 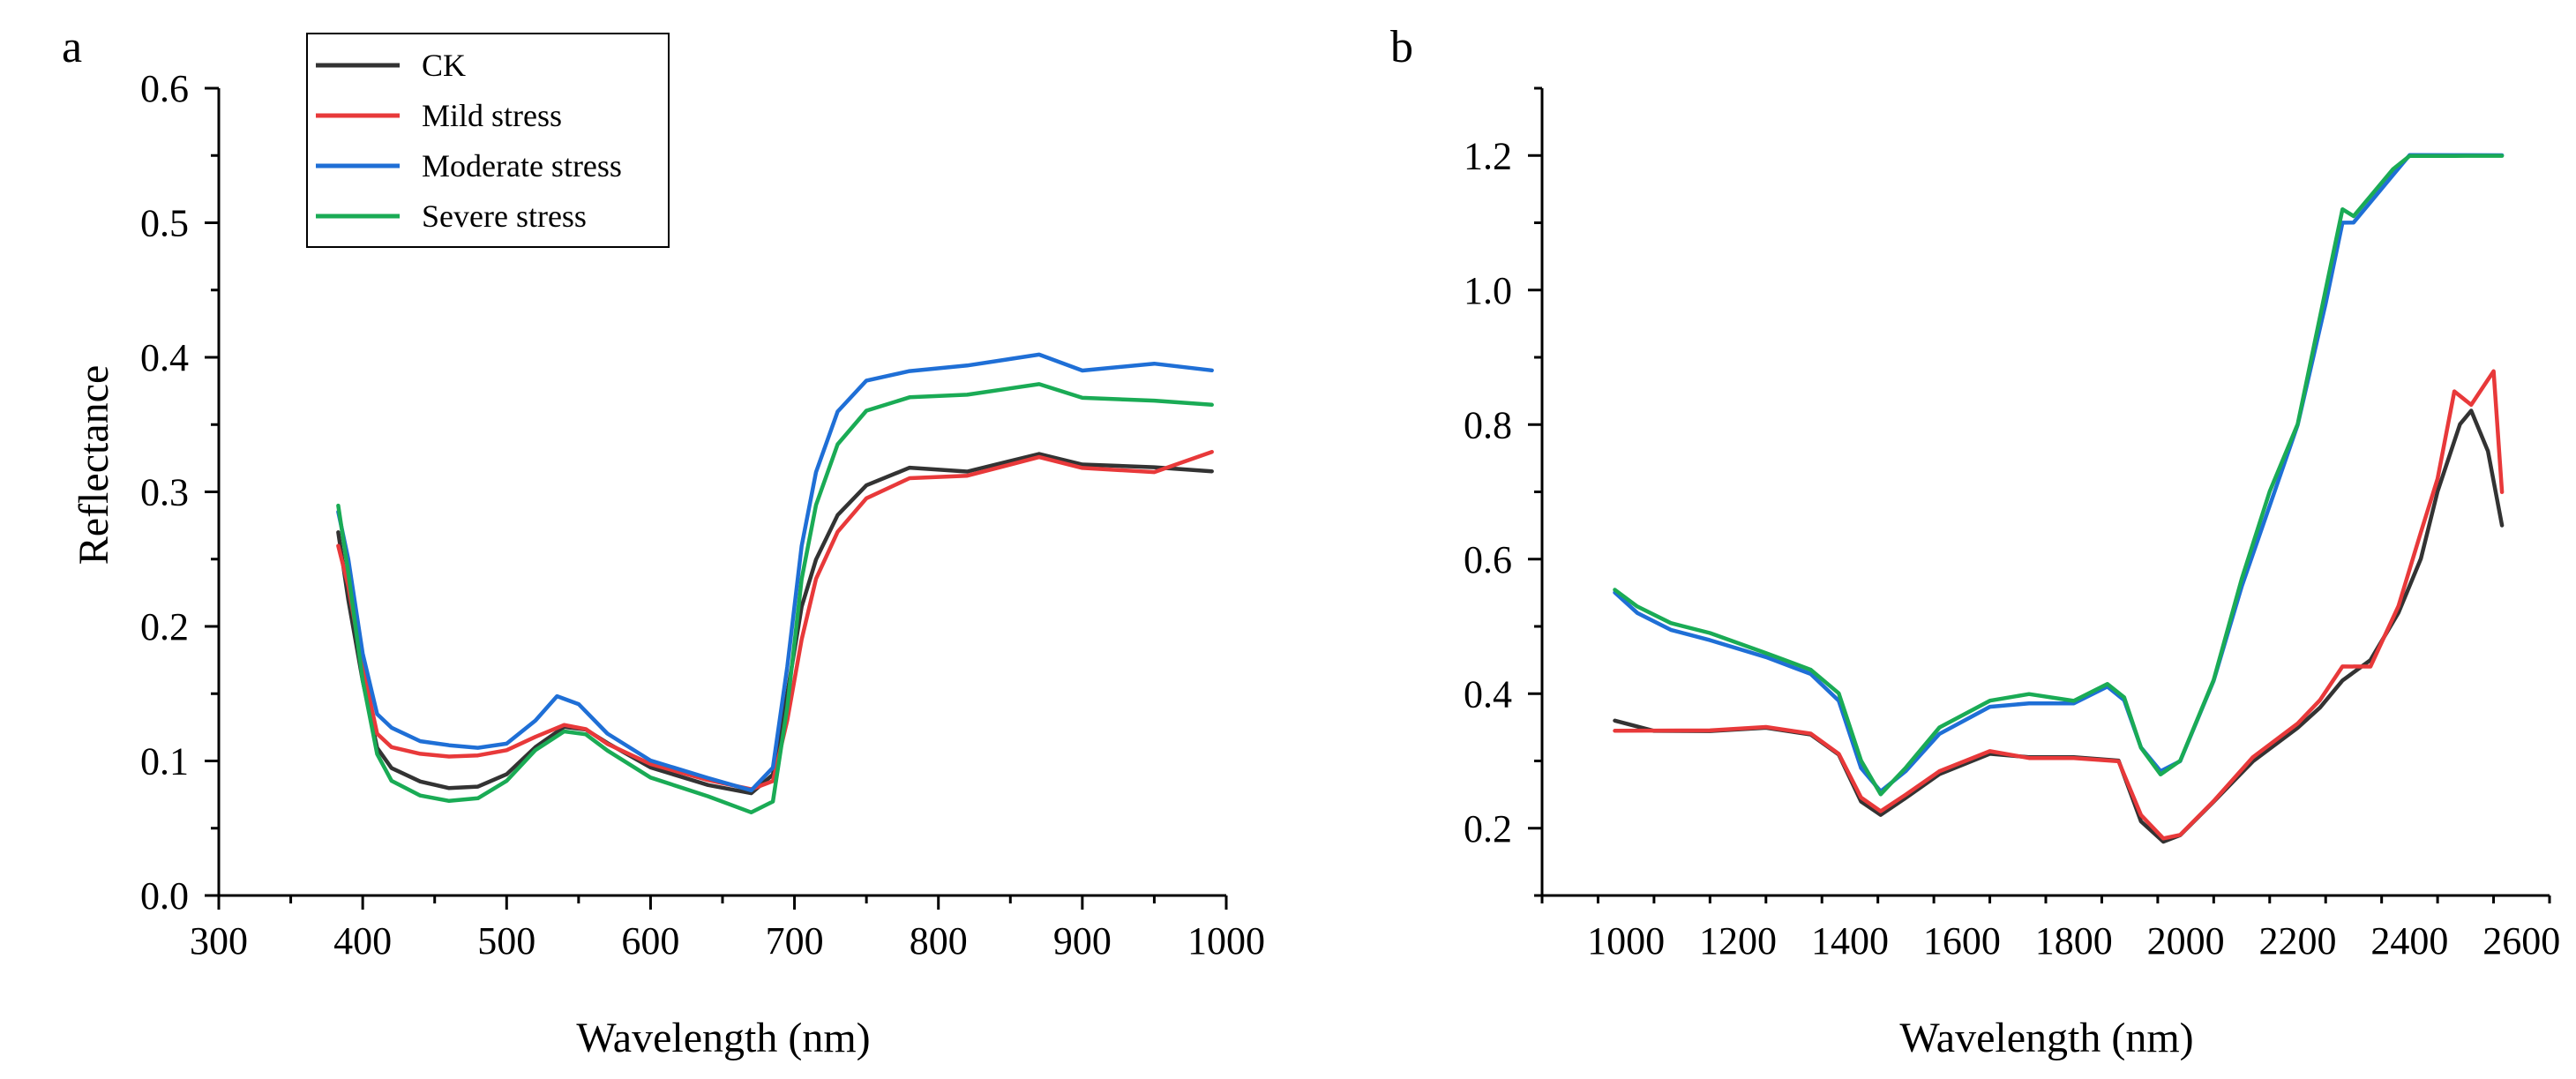 What do you see at coordinates (1488, 290) in the screenshot?
I see `y-tick-label: 1.0` at bounding box center [1488, 290].